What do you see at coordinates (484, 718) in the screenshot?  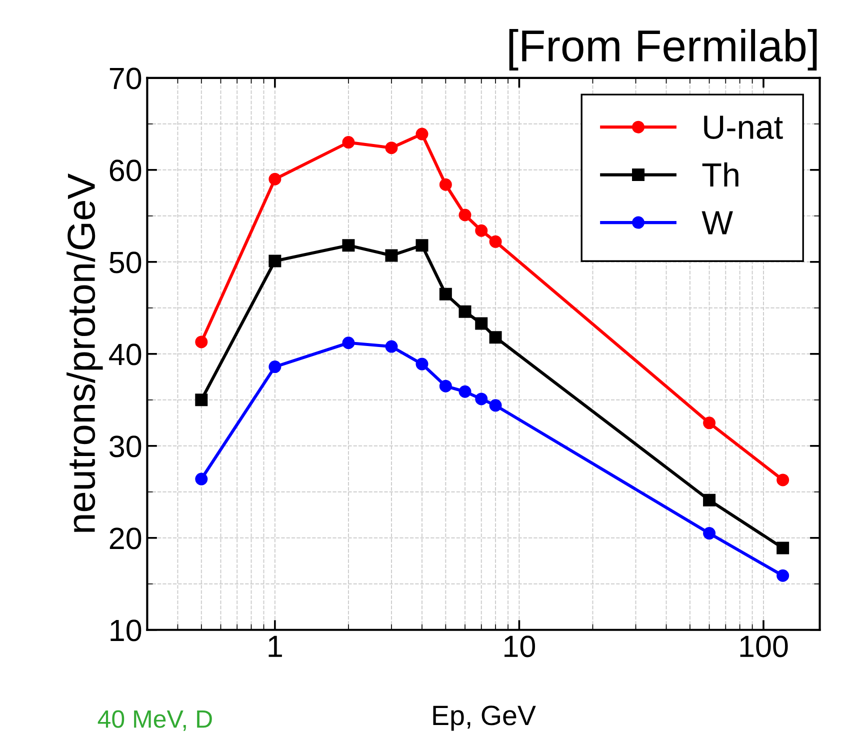 I see `x-axis-title: Ep, GeV` at bounding box center [484, 718].